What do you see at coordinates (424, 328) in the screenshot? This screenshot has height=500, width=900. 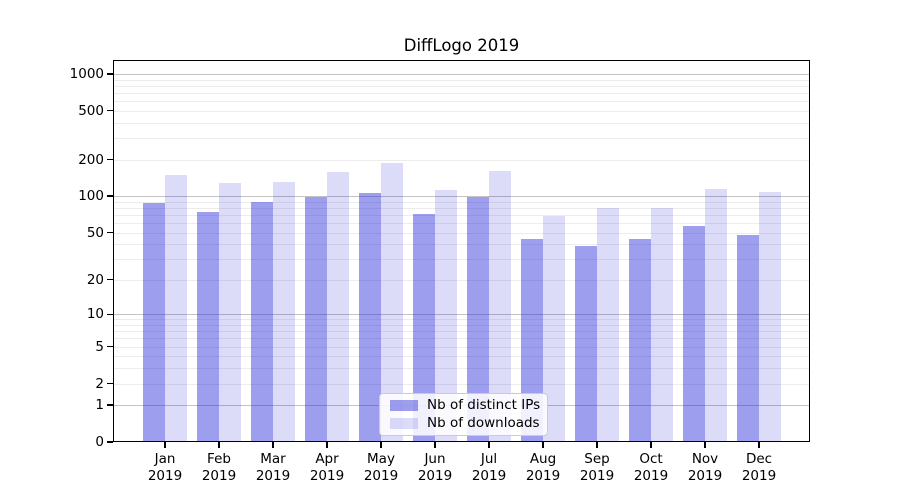 I see `bar-jun-distinct-ips` at bounding box center [424, 328].